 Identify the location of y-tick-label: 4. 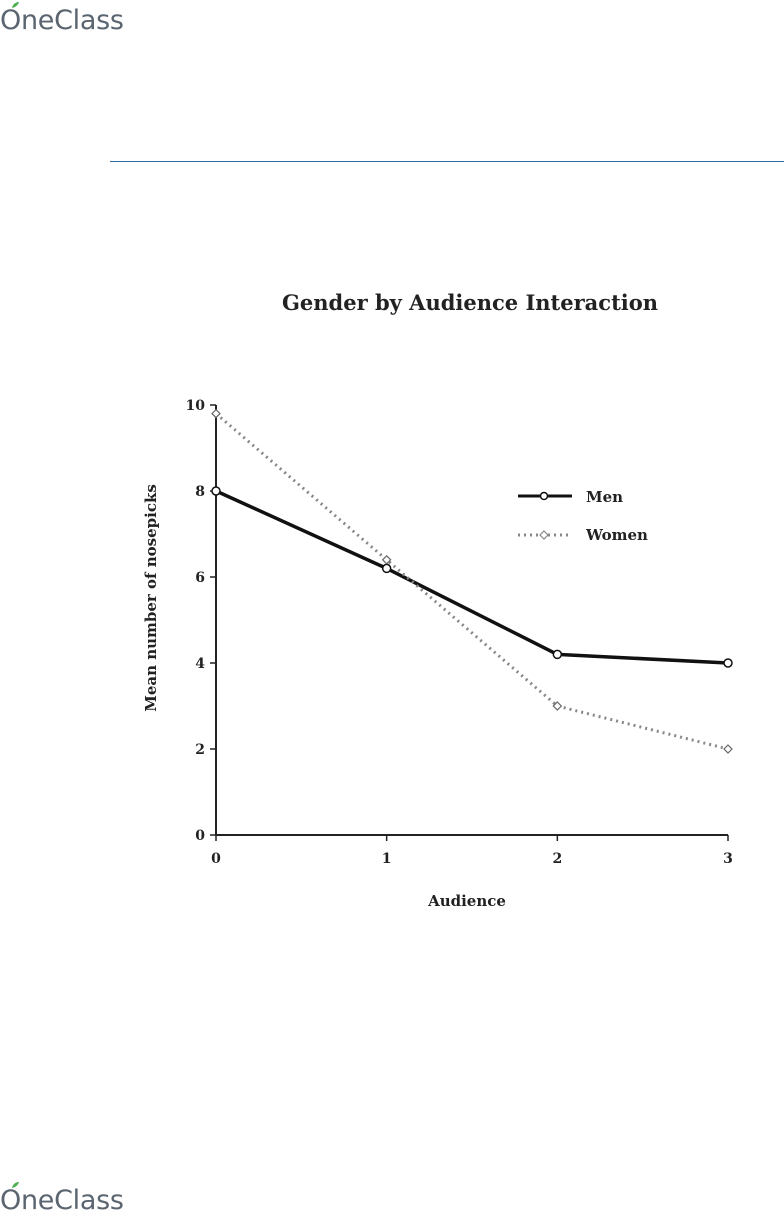
(200, 664).